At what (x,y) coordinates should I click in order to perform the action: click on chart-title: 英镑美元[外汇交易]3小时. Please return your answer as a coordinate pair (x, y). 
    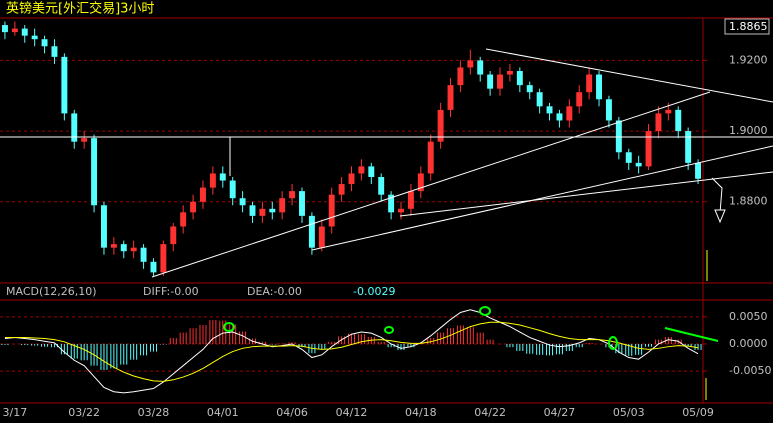
    Looking at the image, I should click on (80, 9).